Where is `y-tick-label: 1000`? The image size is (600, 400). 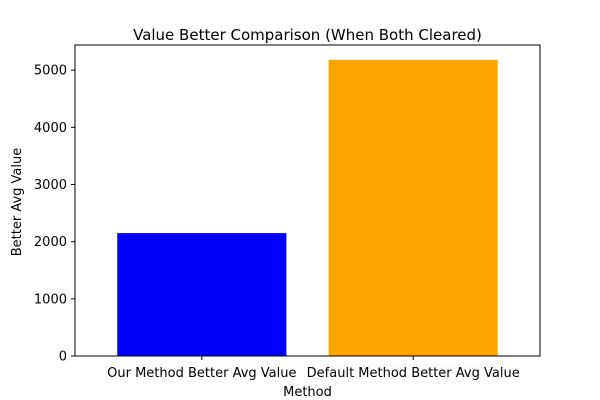 y-tick-label: 1000 is located at coordinates (50, 299).